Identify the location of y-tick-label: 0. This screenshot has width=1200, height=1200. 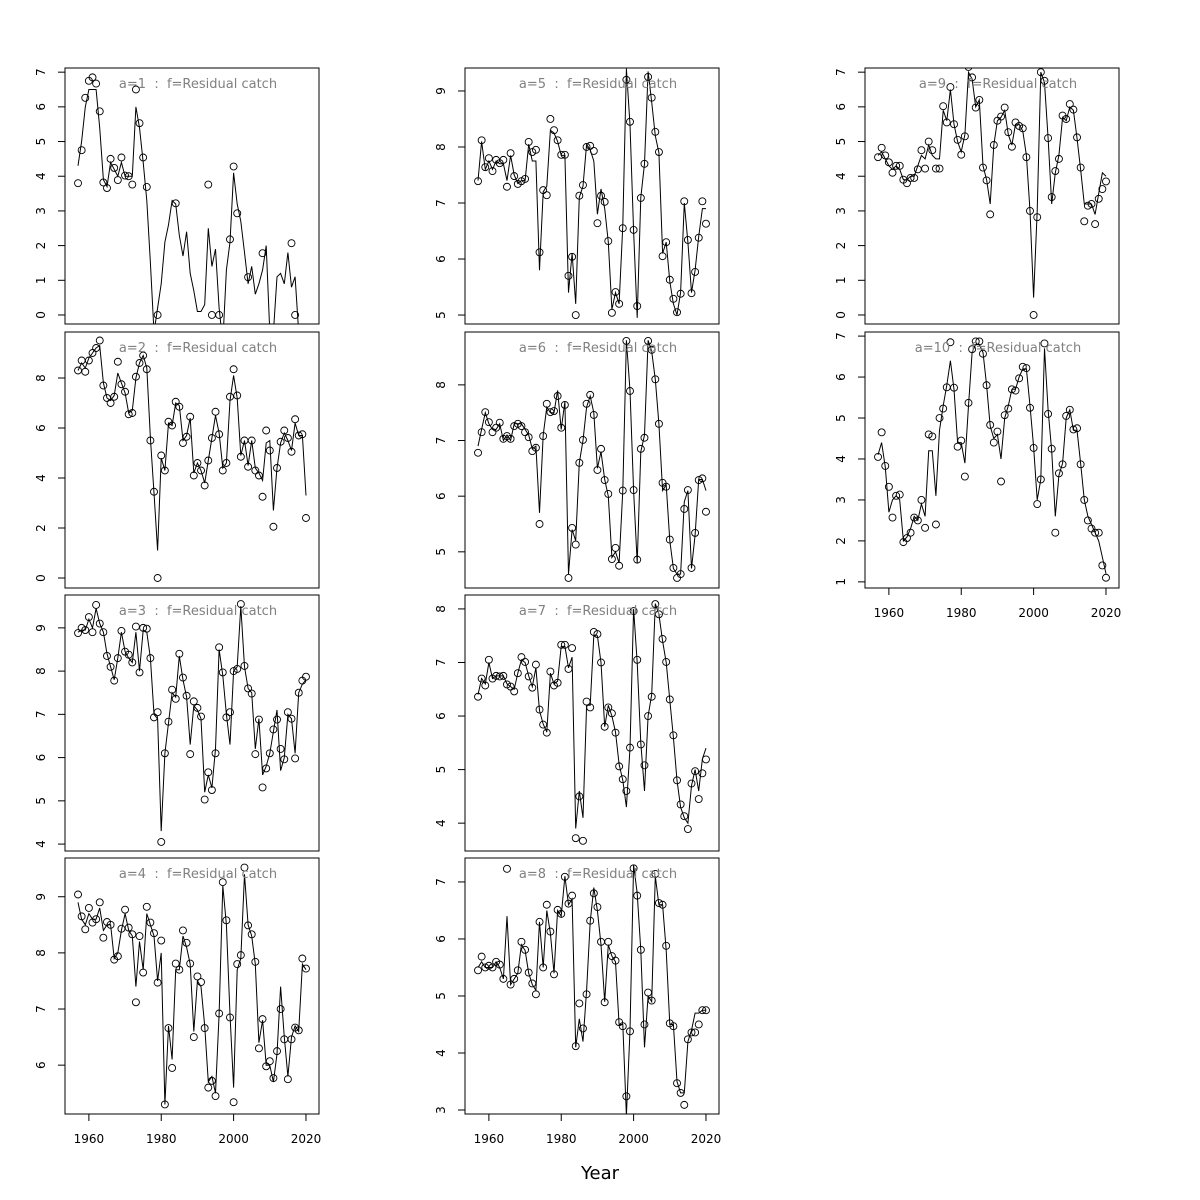
(41, 315).